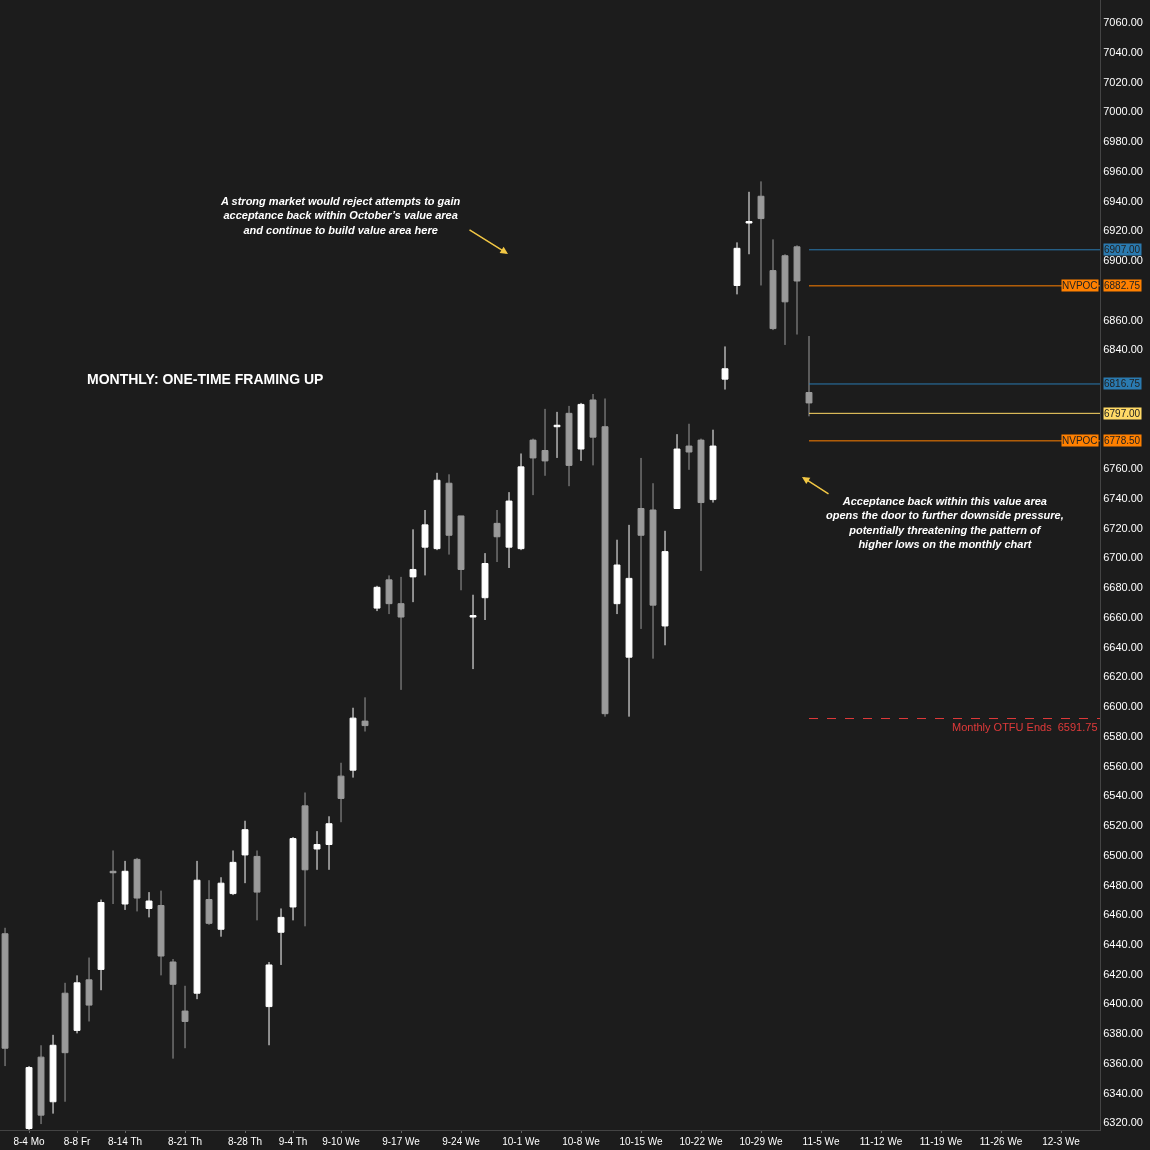 The height and width of the screenshot is (1150, 1150). Describe the element at coordinates (1122, 440) in the screenshot. I see `ref-line-label: 6778.50` at that location.